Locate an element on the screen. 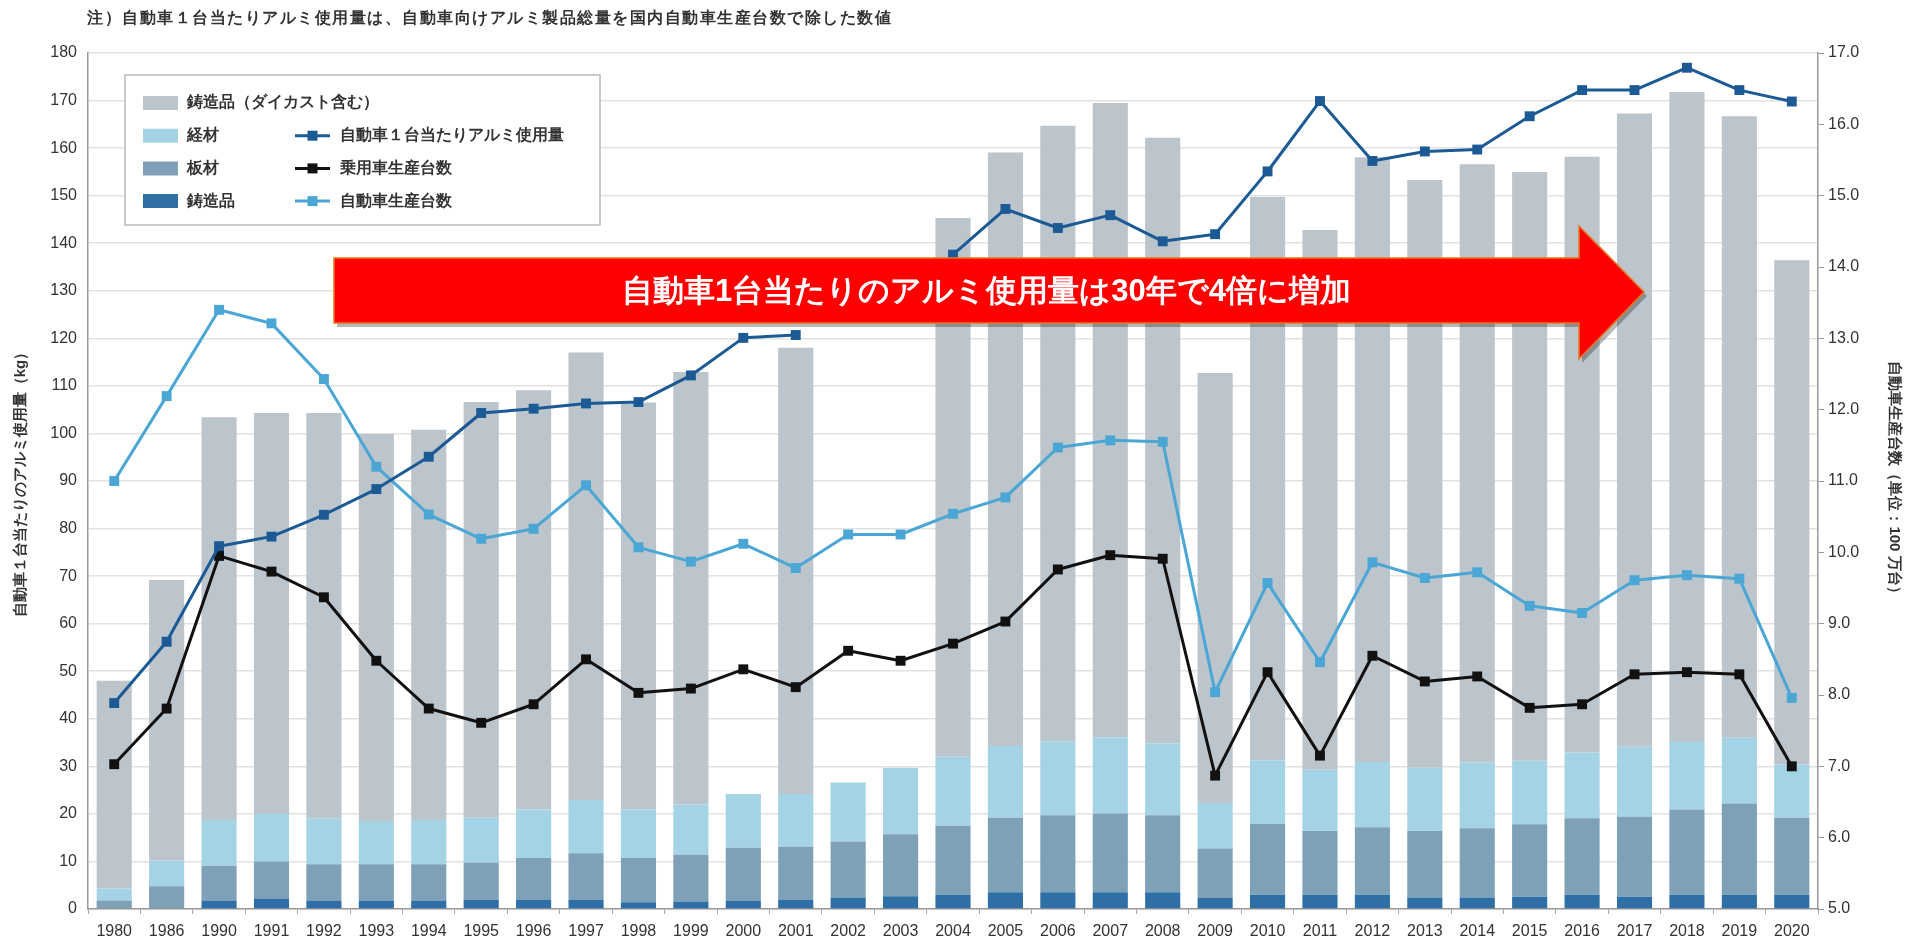  y-tick-label: 70 is located at coordinates (68, 575).